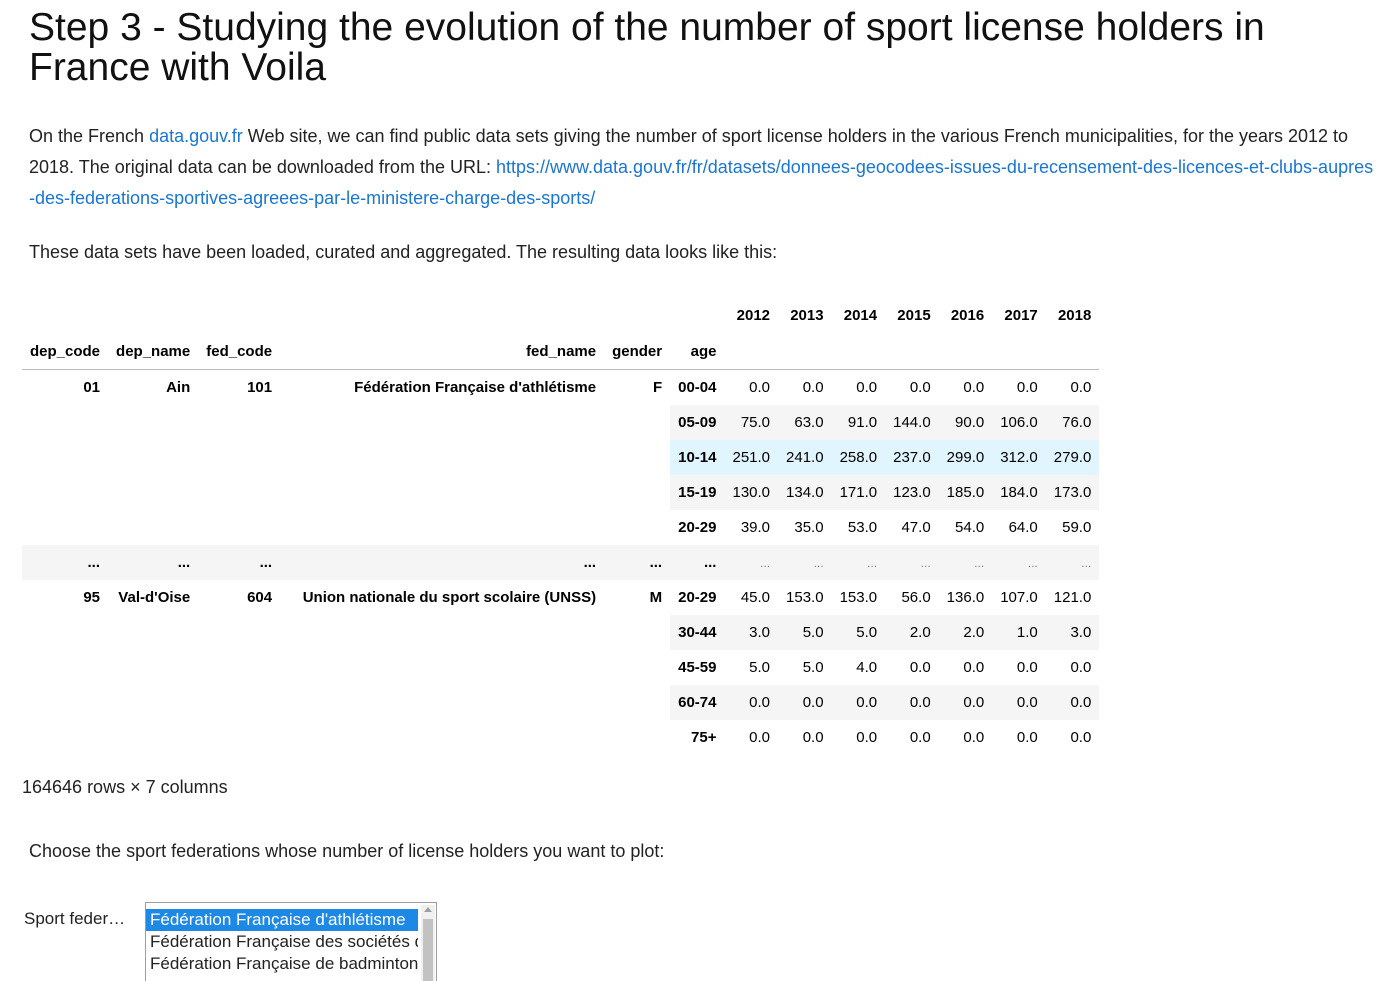 The image size is (1397, 981). I want to click on value-cell: 5.0, so click(858, 632).